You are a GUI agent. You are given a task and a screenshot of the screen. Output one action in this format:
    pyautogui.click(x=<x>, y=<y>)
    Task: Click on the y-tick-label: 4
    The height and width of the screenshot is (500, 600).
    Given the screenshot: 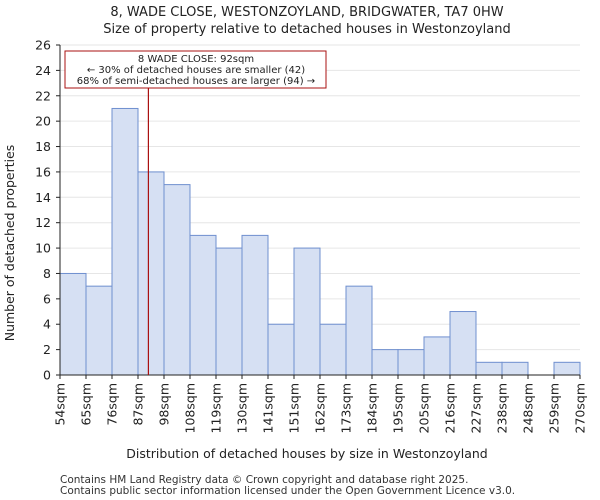 What is the action you would take?
    pyautogui.click(x=47, y=324)
    